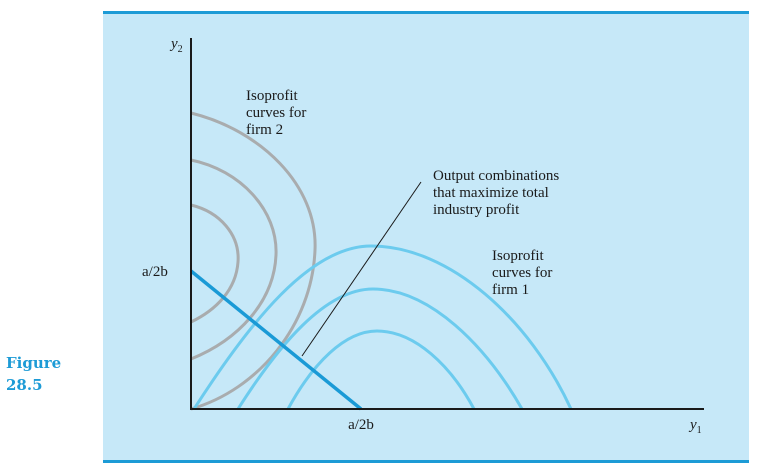 The width and height of the screenshot is (762, 474). I want to click on industry-profit-line, so click(276, 340).